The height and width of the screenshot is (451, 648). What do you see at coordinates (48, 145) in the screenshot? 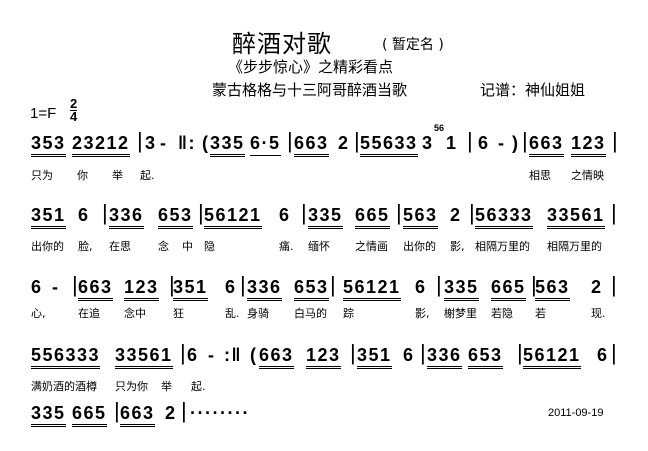
I see `note-group: 353` at bounding box center [48, 145].